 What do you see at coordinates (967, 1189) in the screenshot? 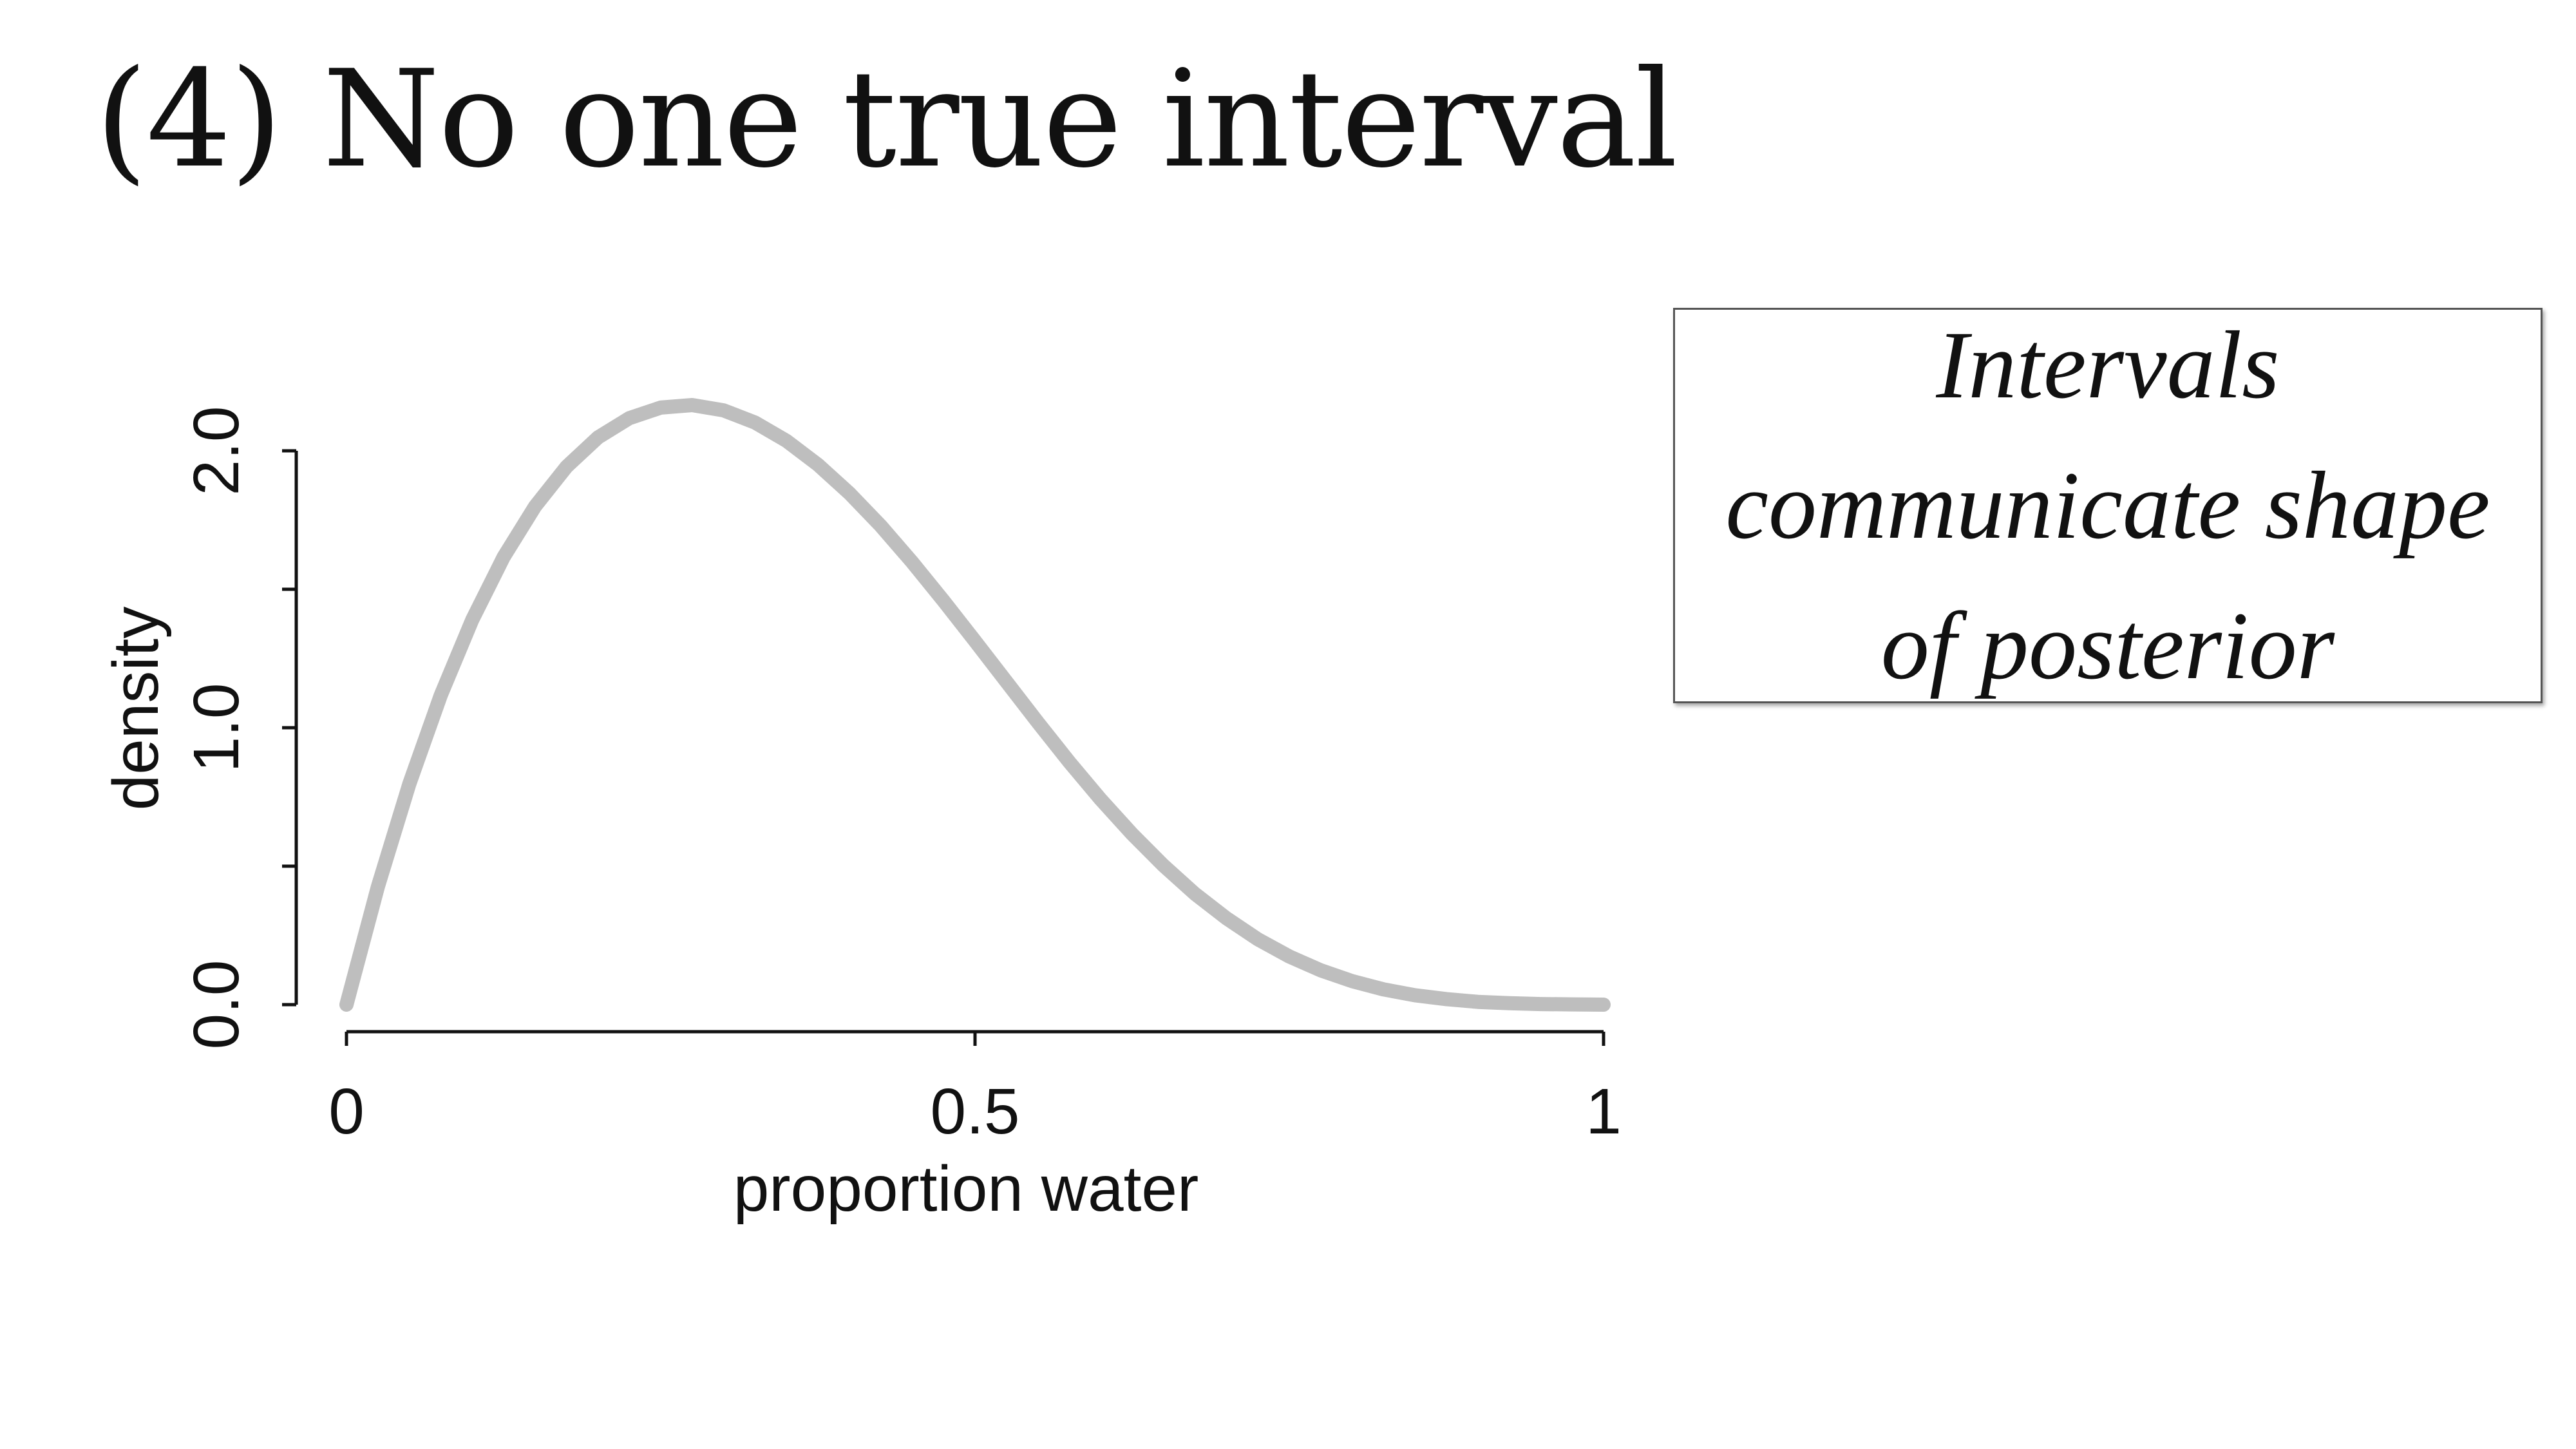
I see `x-axis-label: proportion water` at bounding box center [967, 1189].